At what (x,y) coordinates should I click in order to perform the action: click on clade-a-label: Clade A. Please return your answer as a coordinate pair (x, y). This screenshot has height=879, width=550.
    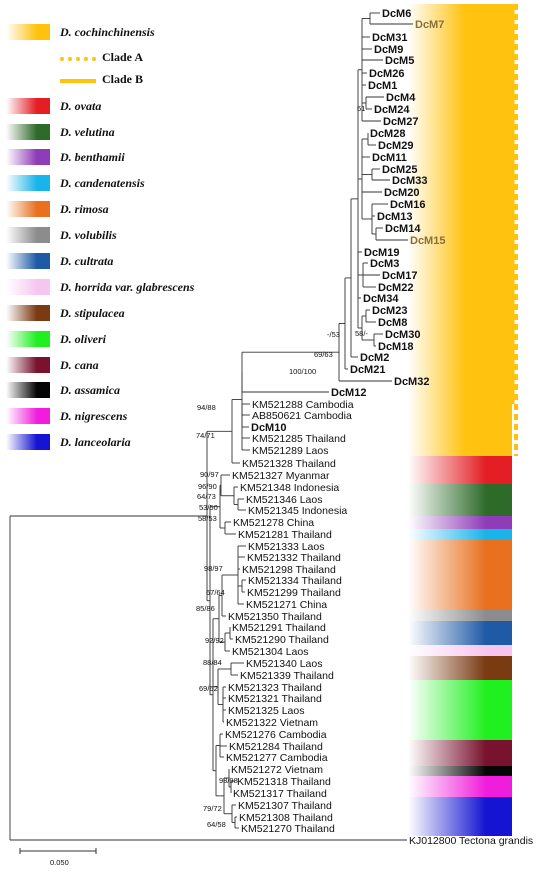
    Looking at the image, I should click on (123, 57).